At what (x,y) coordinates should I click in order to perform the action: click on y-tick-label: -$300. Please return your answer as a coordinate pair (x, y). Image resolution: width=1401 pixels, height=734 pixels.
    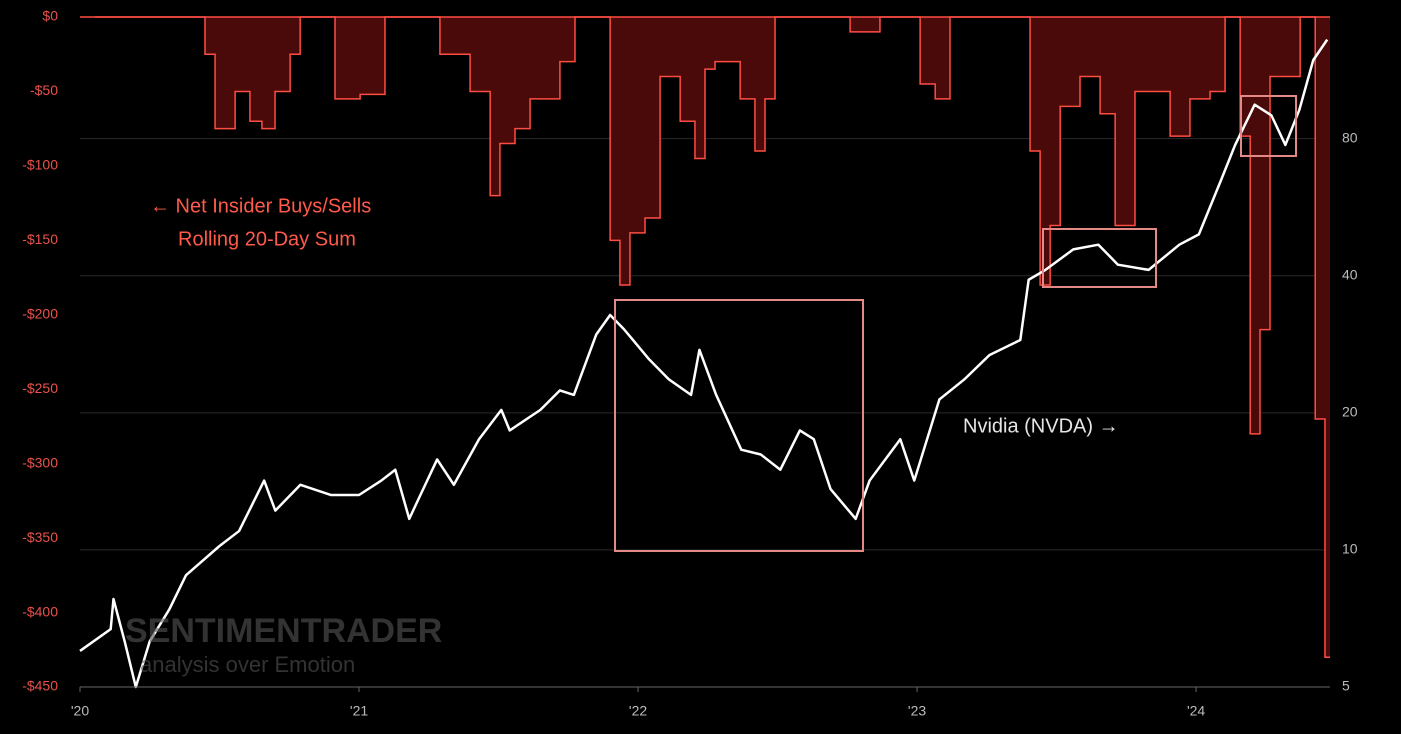
    Looking at the image, I should click on (40, 462).